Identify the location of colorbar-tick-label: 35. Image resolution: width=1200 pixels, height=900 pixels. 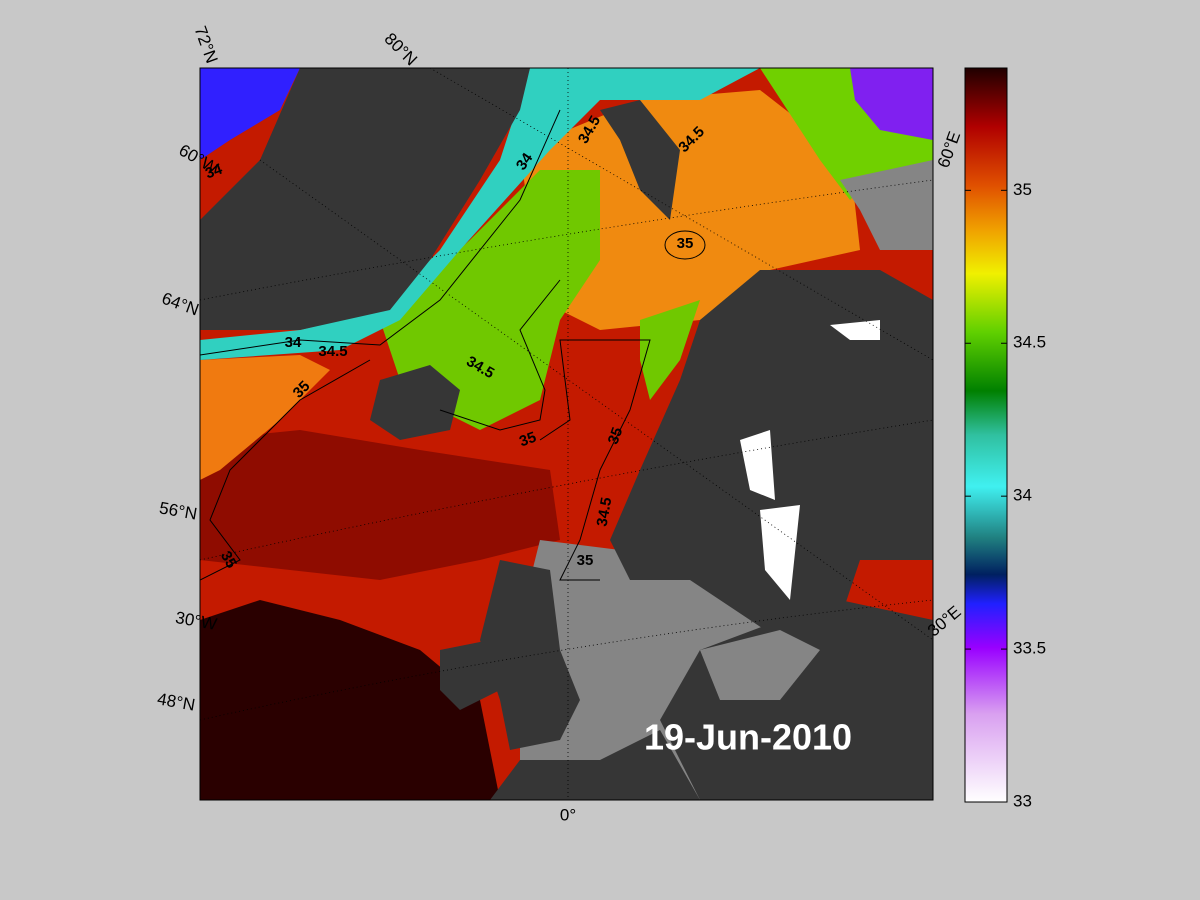
(1022, 189).